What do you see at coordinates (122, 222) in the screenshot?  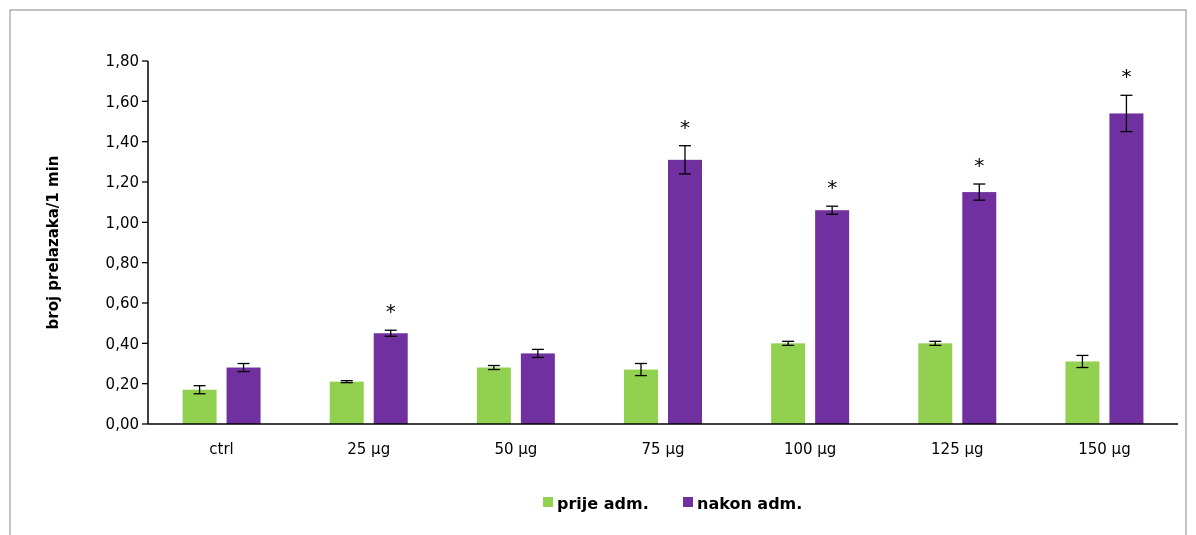 I see `y-tick-label: 1,00` at bounding box center [122, 222].